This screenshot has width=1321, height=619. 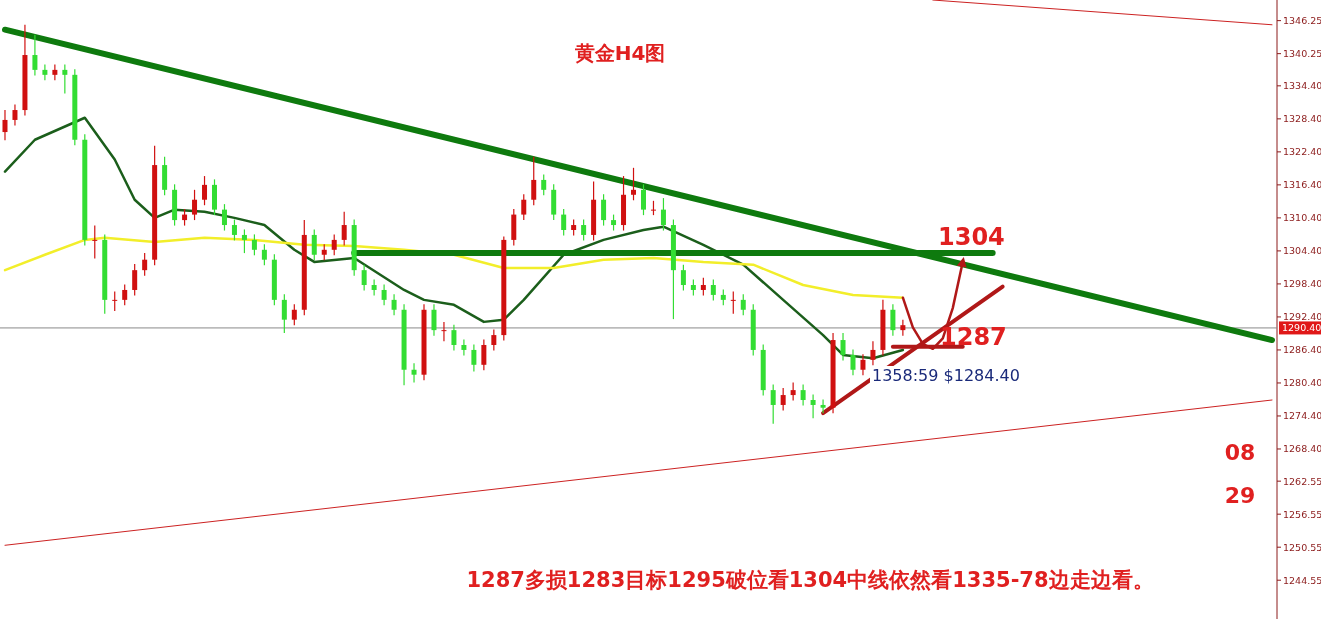 I want to click on y-tick-label: 1280.40, so click(x=1302, y=383).